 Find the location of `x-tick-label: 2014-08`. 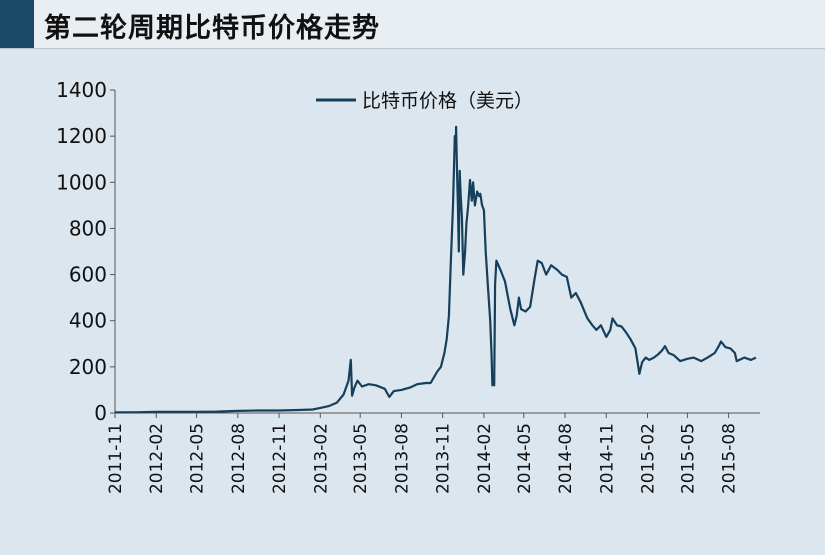

x-tick-label: 2014-08 is located at coordinates (566, 458).